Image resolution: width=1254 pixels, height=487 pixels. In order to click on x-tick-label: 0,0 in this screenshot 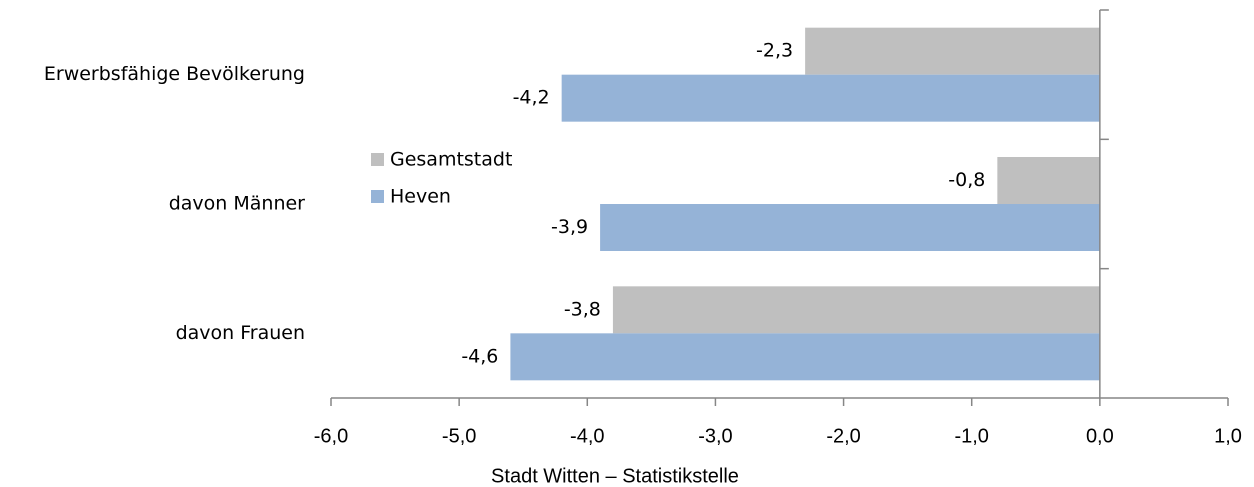, I will do `click(1100, 436)`.